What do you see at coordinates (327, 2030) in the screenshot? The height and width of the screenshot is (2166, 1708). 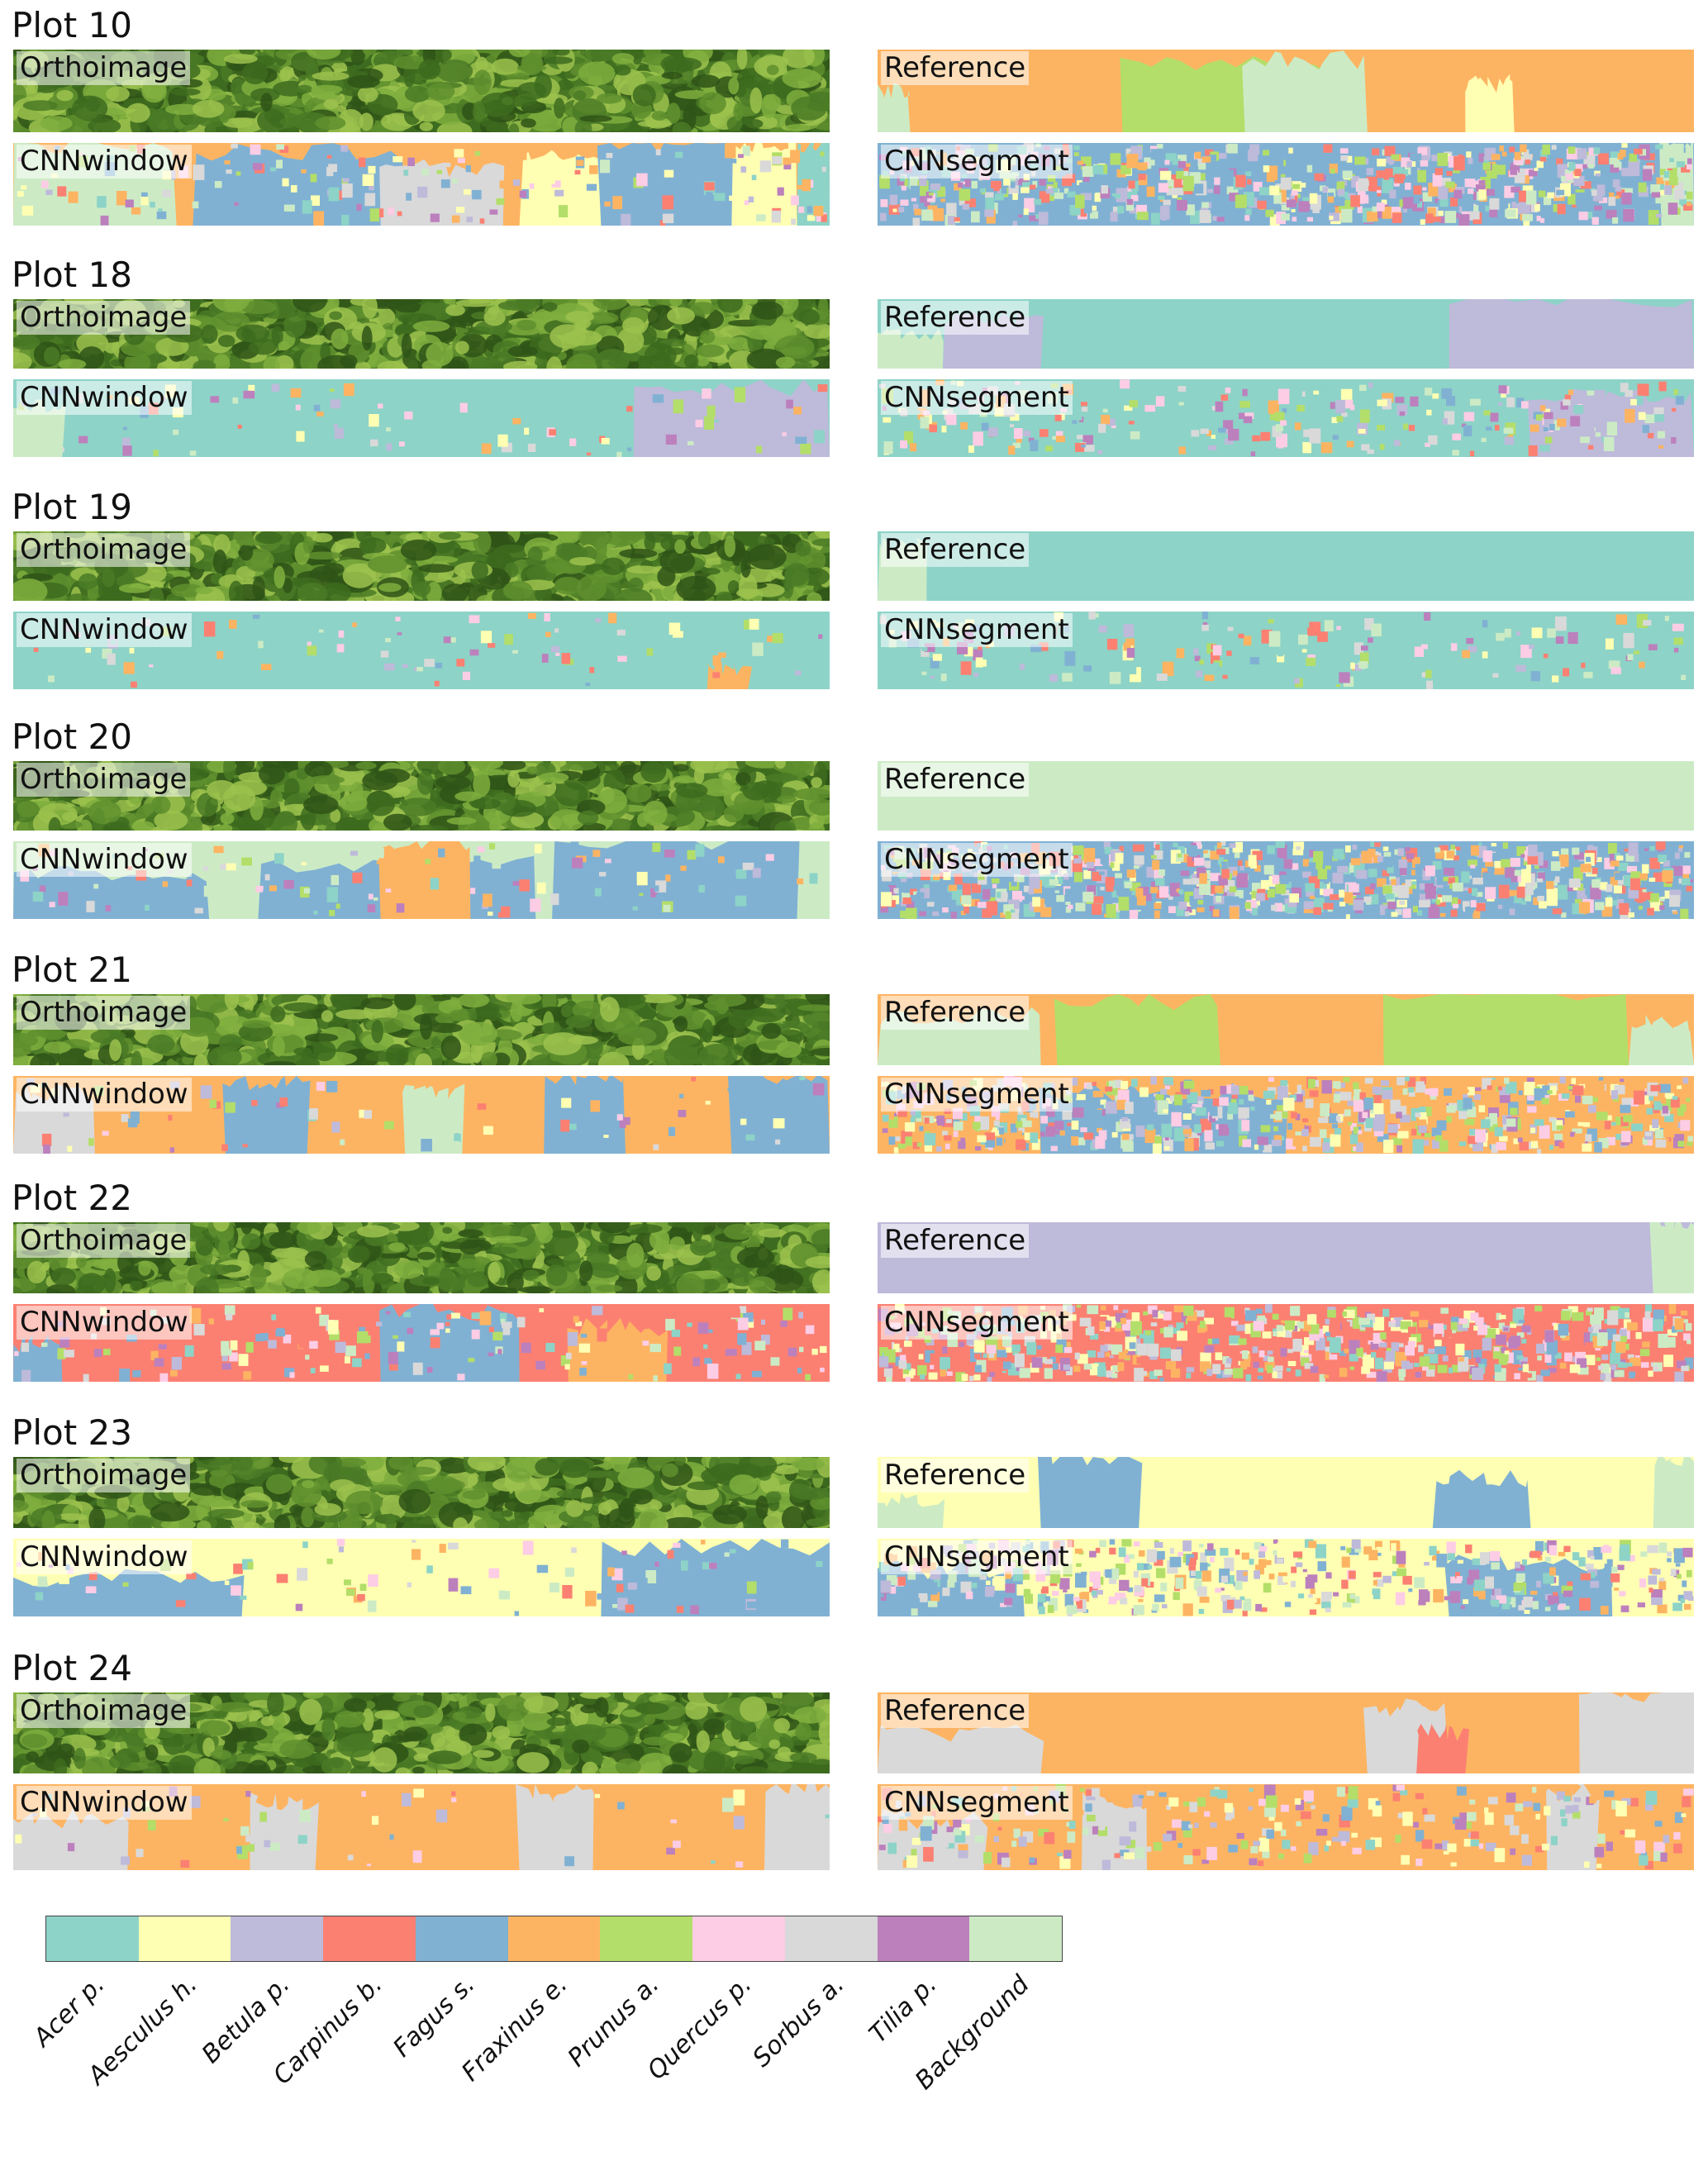 I see `legend-label: Carpinus b.` at bounding box center [327, 2030].